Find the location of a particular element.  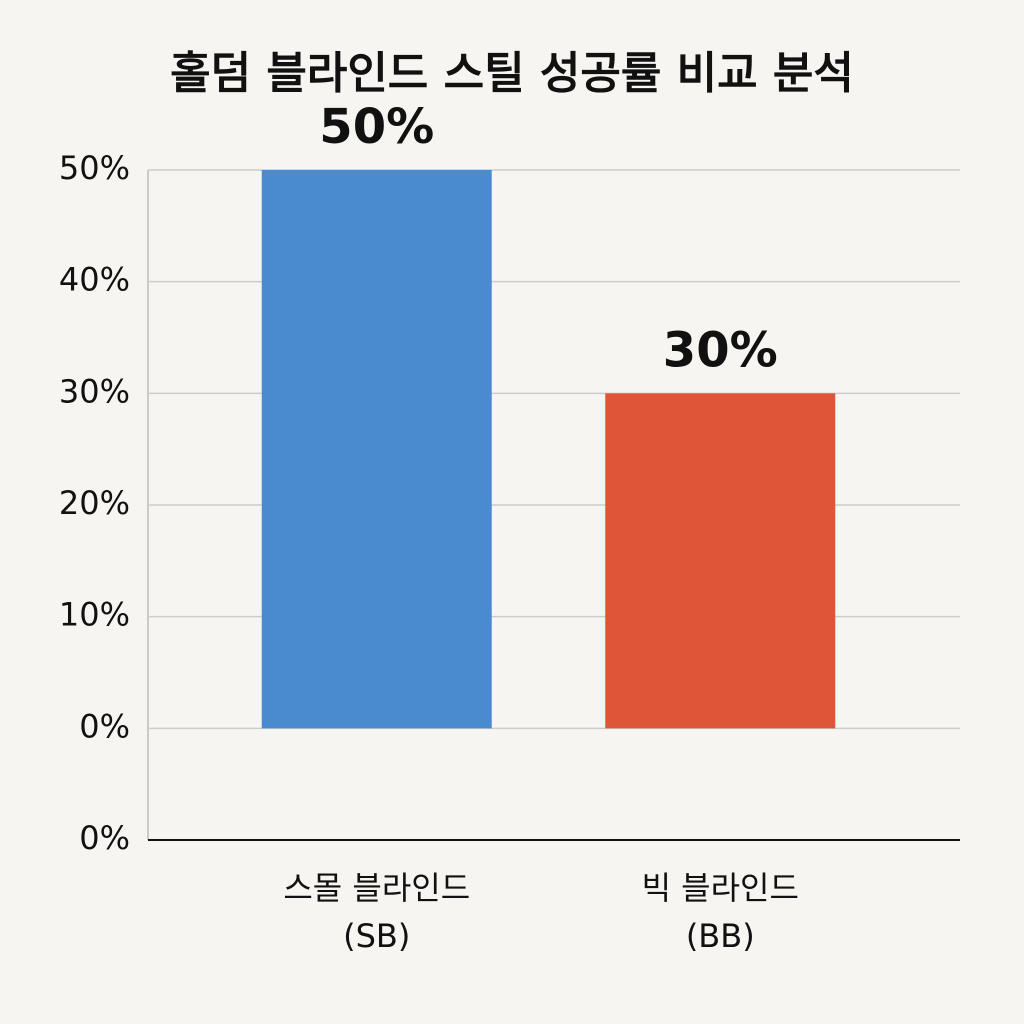

y-tick-label: 10% is located at coordinates (94, 615).